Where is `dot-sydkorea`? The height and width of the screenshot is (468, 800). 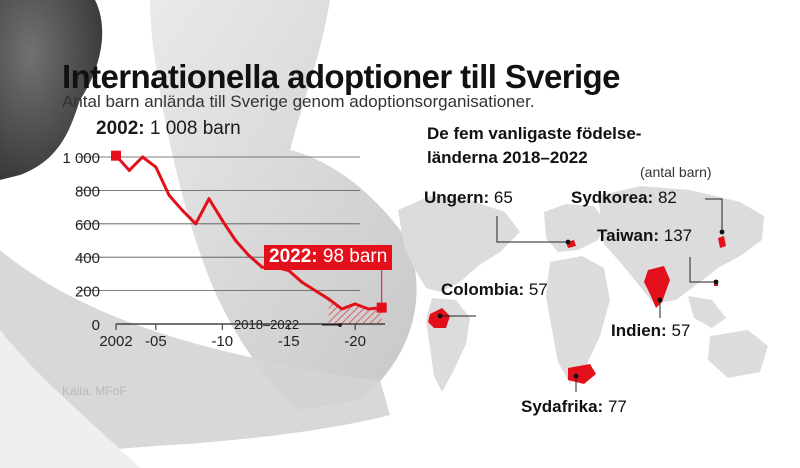
dot-sydkorea is located at coordinates (722, 232).